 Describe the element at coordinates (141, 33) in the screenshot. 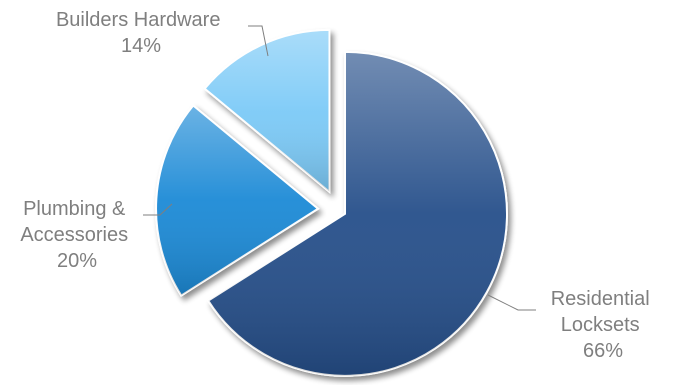

I see `slice-label-builders-hardware: Builders Hardware 14%` at that location.